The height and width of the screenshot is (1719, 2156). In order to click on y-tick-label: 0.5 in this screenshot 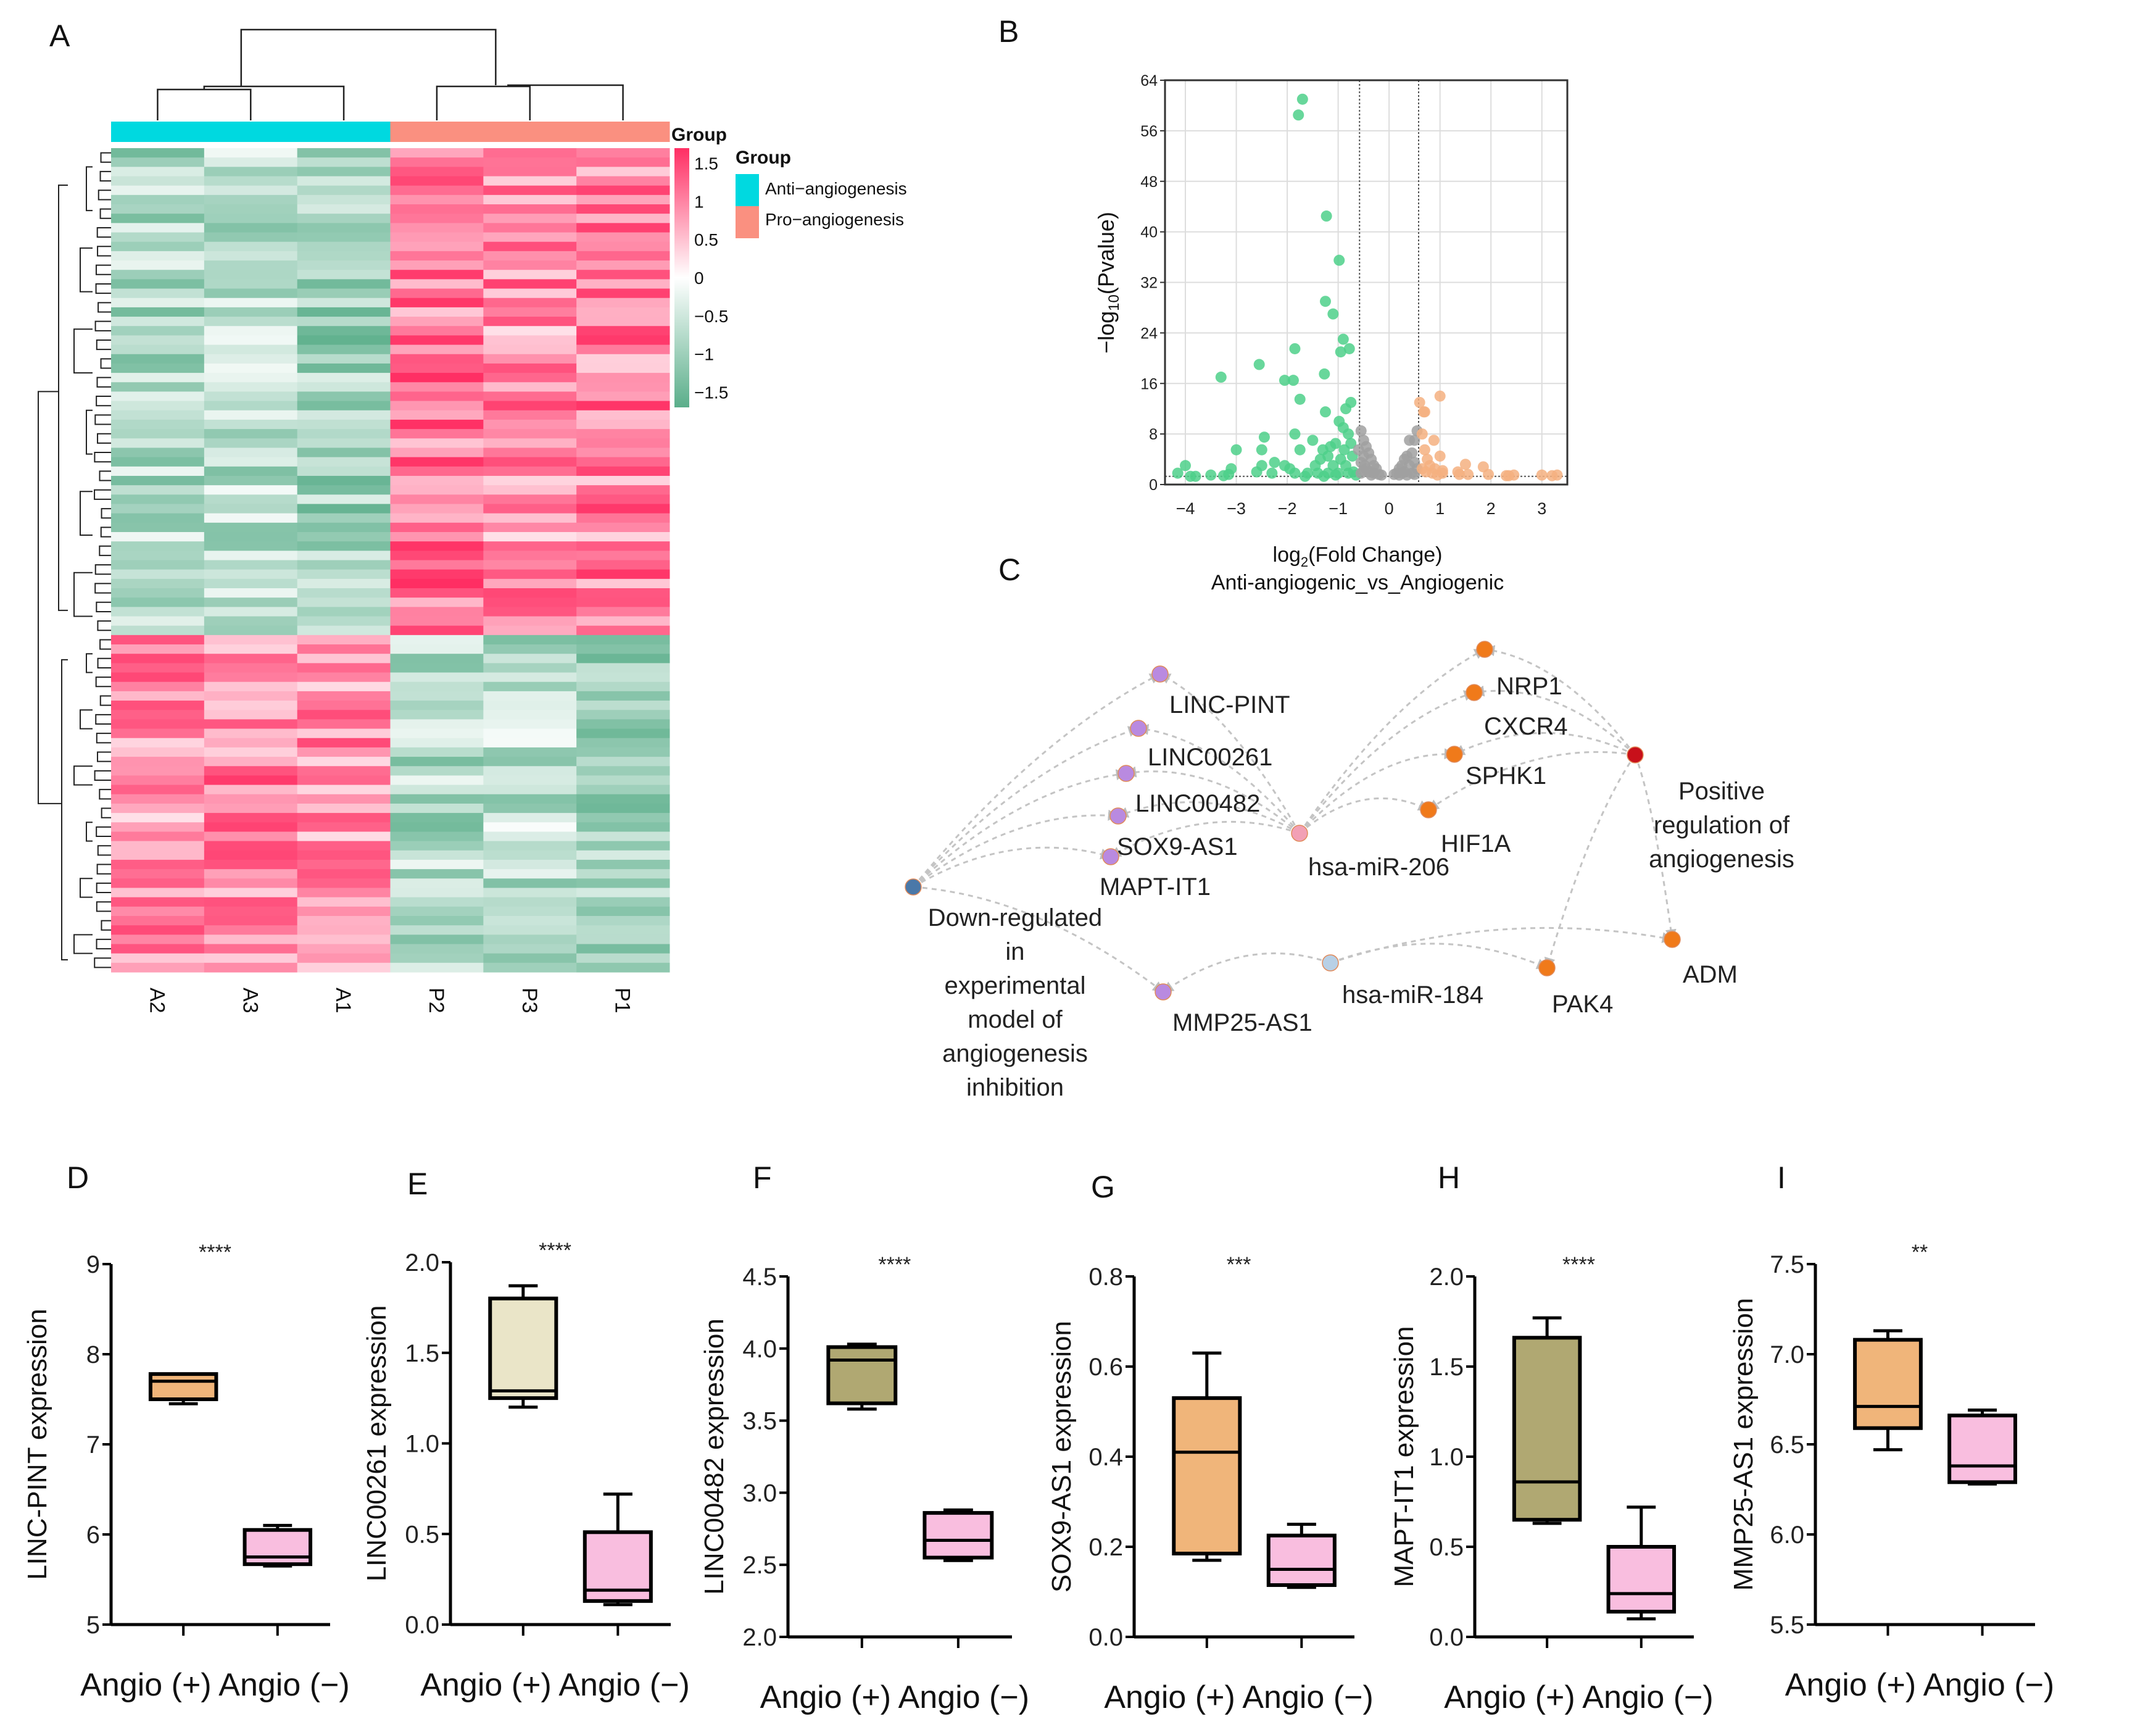, I will do `click(422, 1534)`.